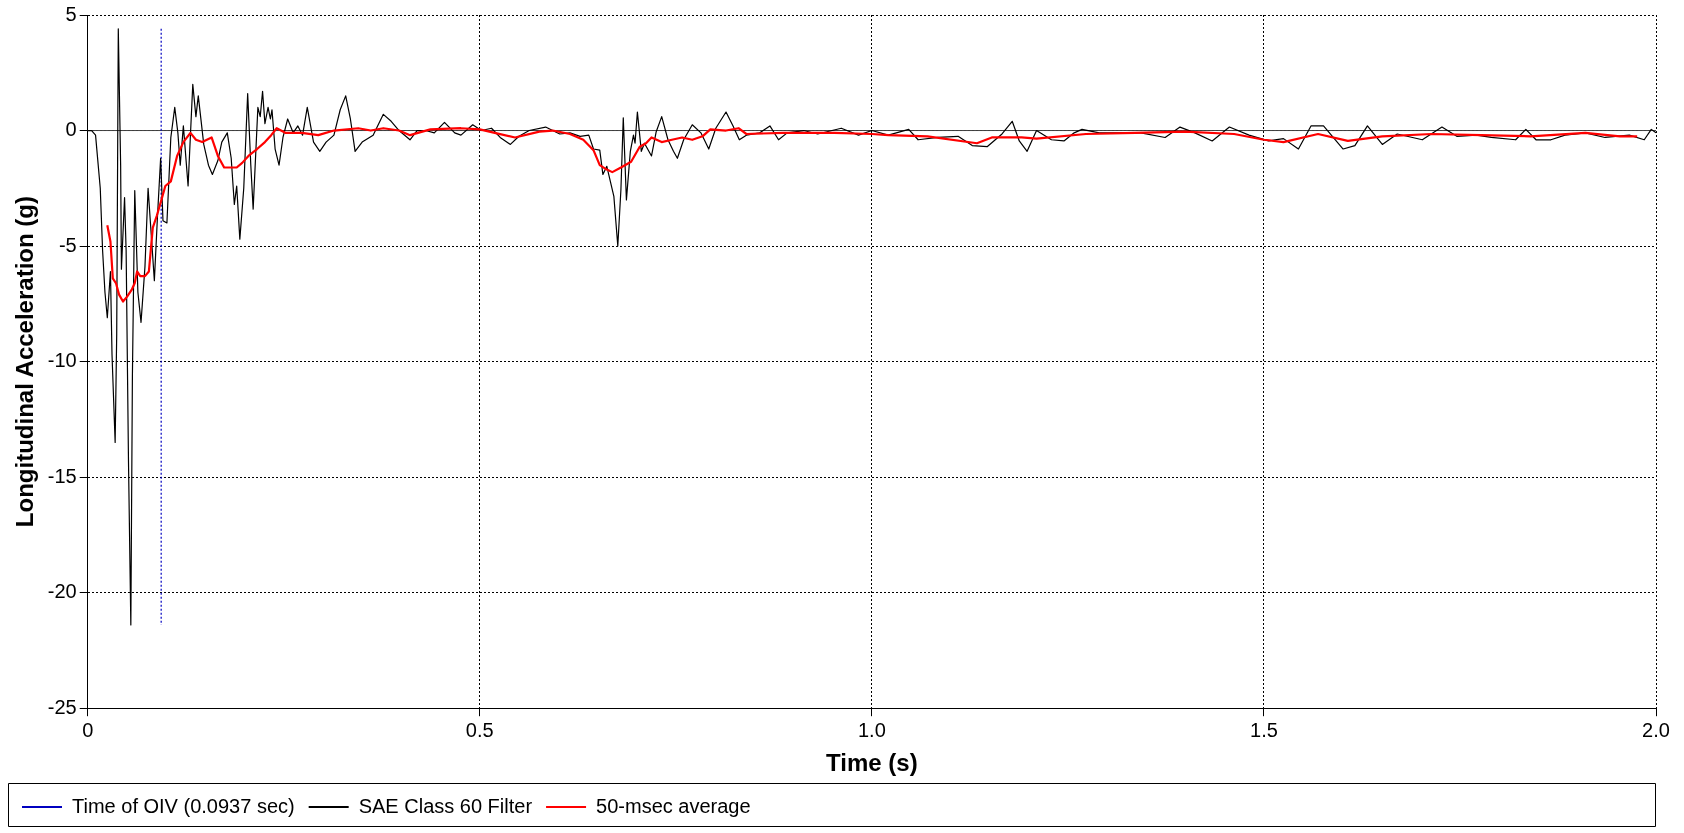 The width and height of the screenshot is (1684, 833). Describe the element at coordinates (67, 244) in the screenshot. I see `y-tick-label: -5` at that location.